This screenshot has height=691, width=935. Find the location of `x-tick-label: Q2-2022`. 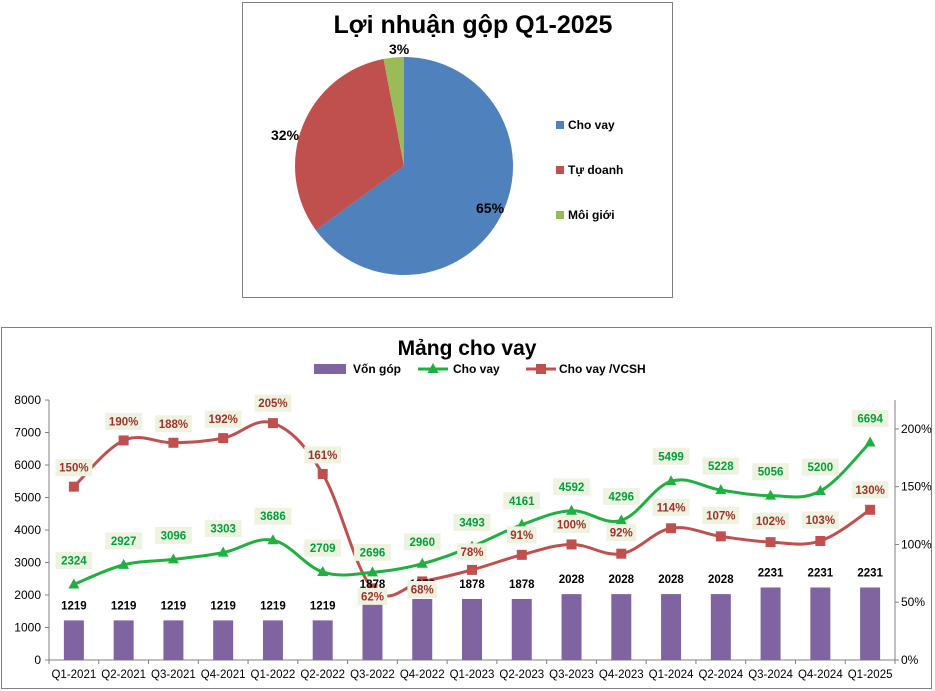

x-tick-label: Q2-2022 is located at coordinates (322, 675).